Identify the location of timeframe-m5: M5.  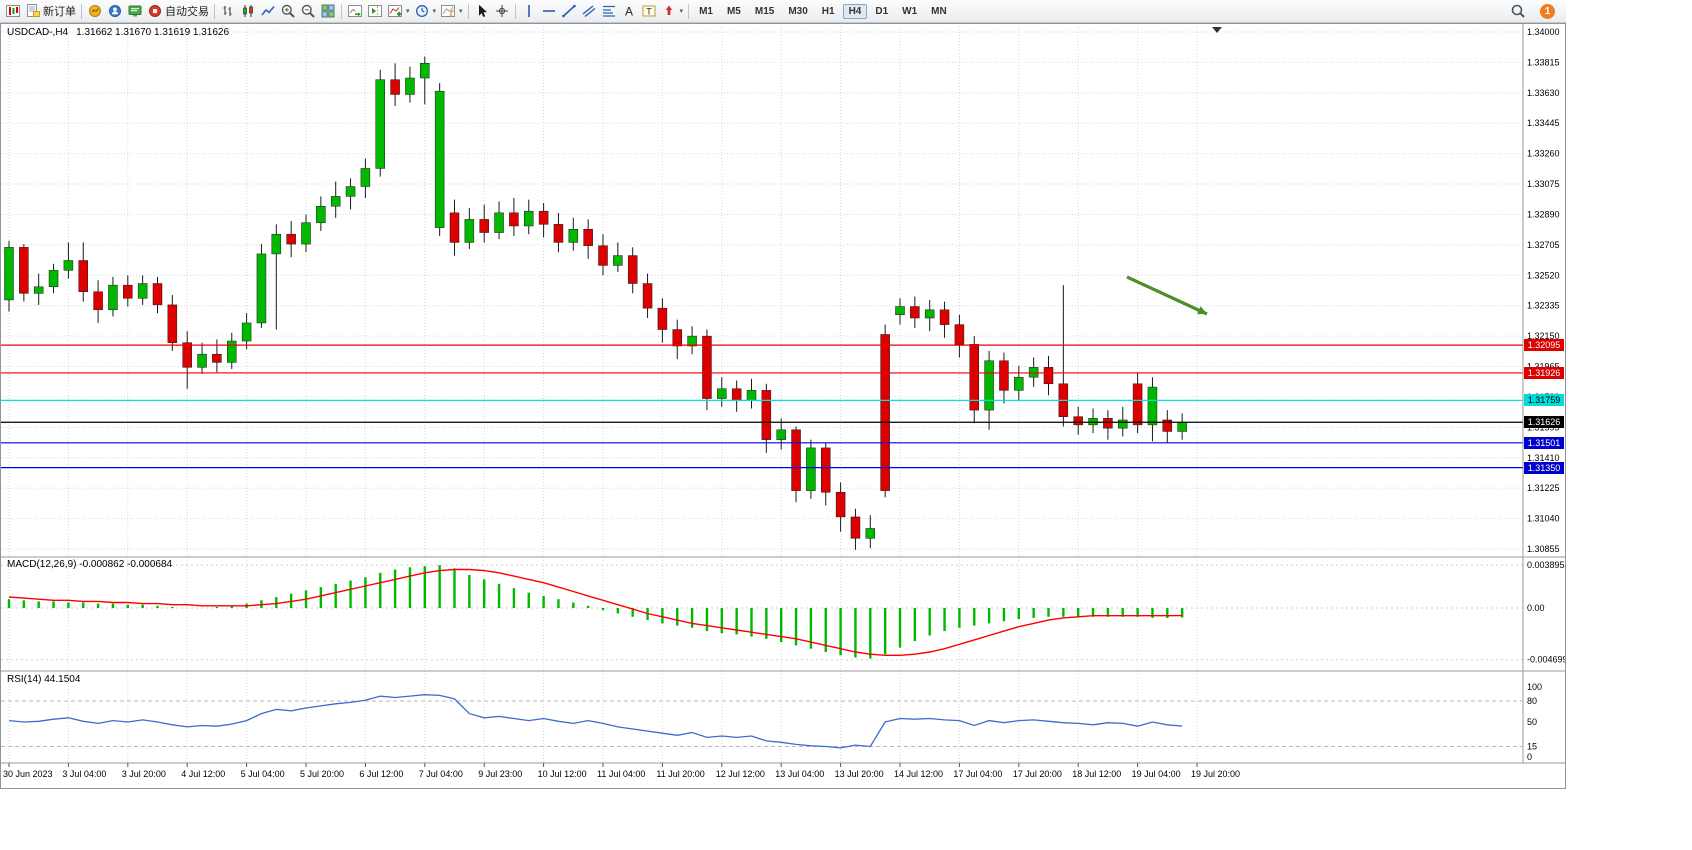
(733, 11).